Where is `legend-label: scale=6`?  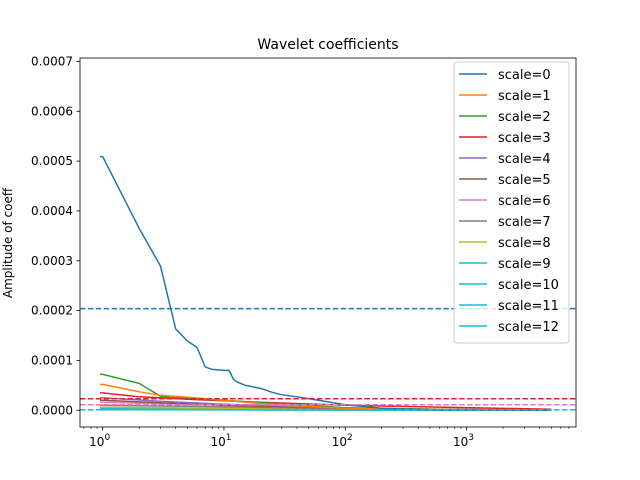
legend-label: scale=6 is located at coordinates (524, 201).